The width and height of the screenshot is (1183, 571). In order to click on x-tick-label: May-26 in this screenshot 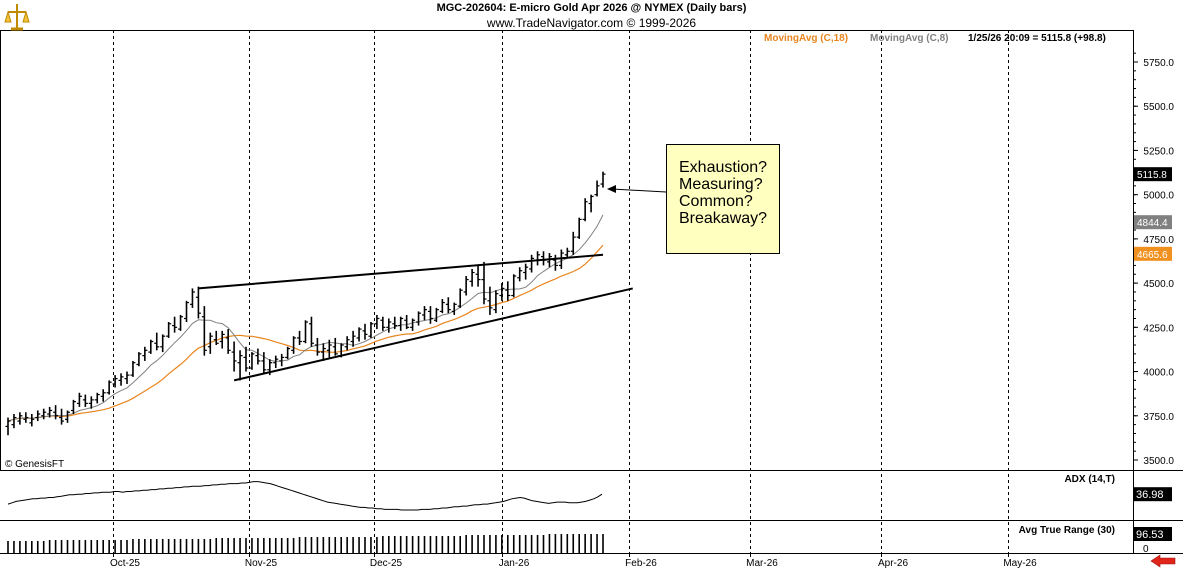, I will do `click(1020, 563)`.